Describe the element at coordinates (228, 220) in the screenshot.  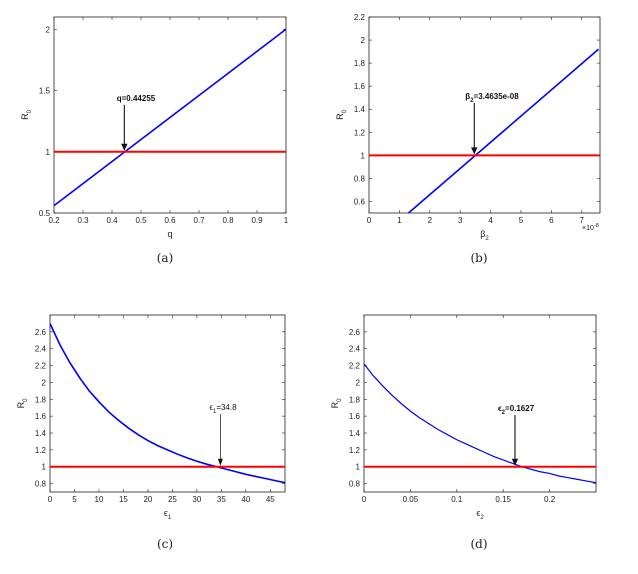
I see `x-tick-label: 0.8` at that location.